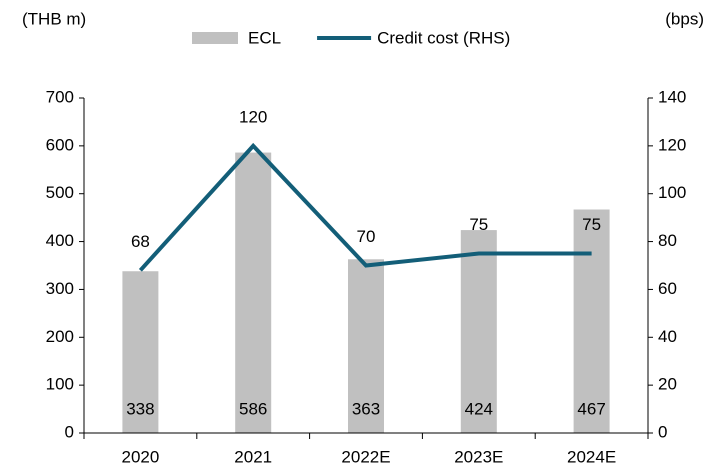 This screenshot has height=468, width=726. What do you see at coordinates (667, 240) in the screenshot?
I see `y2-tick-label: 80` at bounding box center [667, 240].